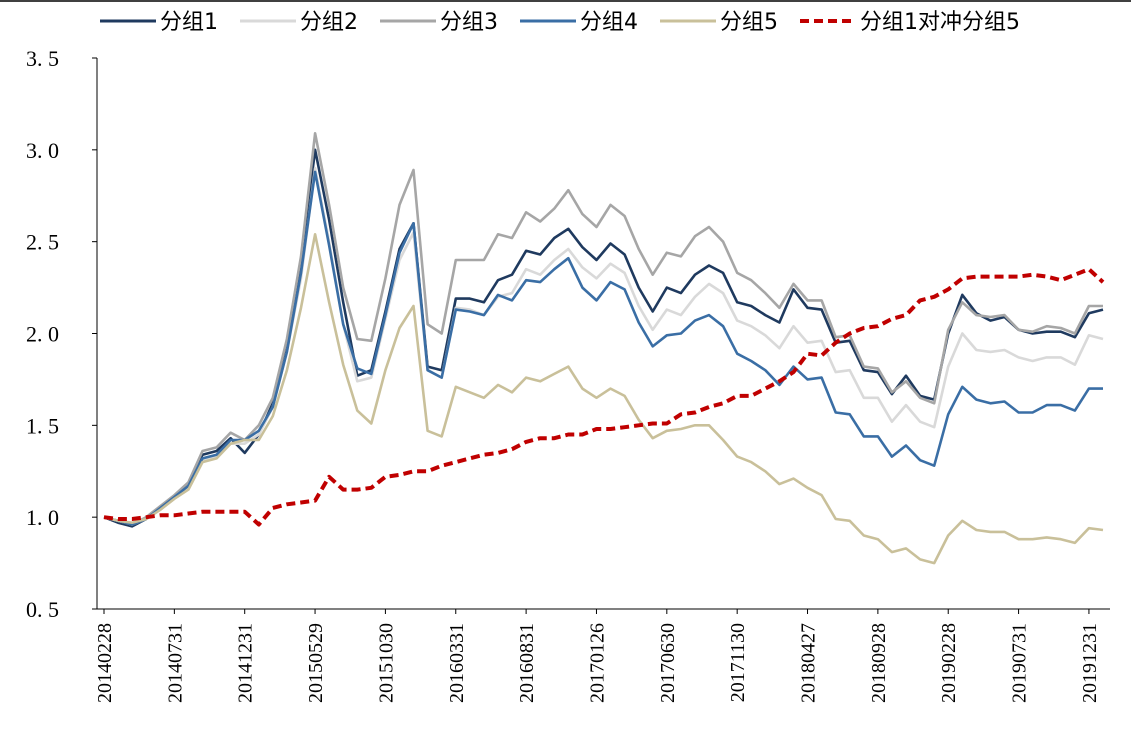  What do you see at coordinates (189, 22) in the screenshot?
I see `legend-label-1: 分组1` at bounding box center [189, 22].